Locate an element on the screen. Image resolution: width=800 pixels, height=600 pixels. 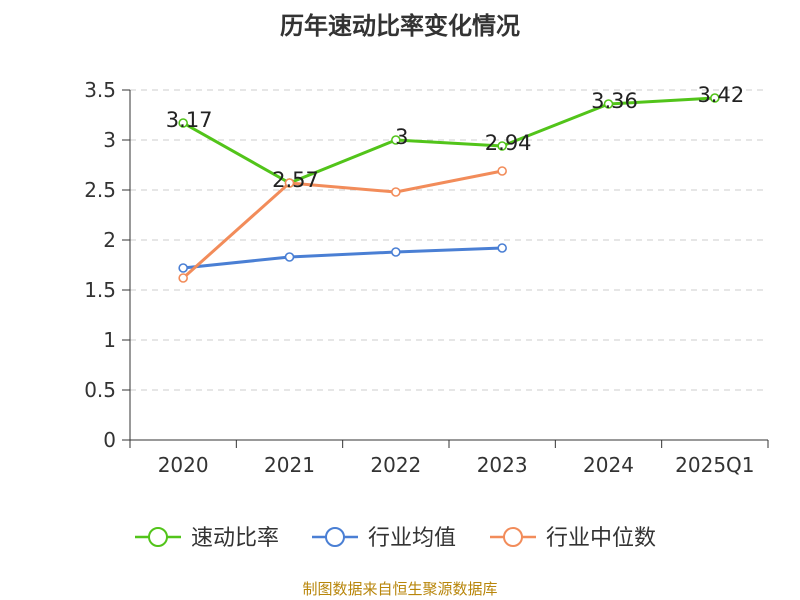
data-label: 3.17 is located at coordinates (189, 120).